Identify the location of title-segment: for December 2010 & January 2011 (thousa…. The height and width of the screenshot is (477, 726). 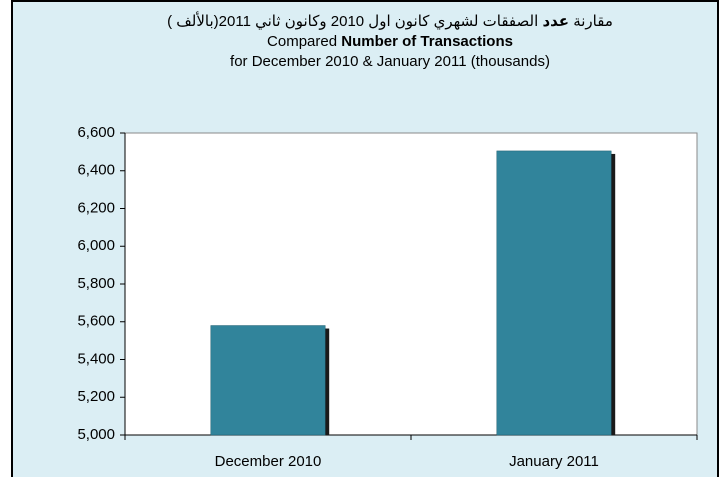
(390, 61).